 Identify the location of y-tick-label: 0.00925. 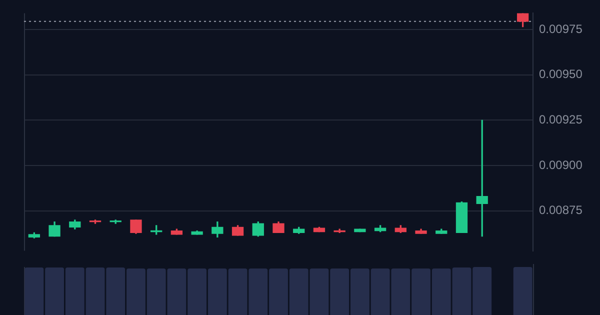
(561, 119).